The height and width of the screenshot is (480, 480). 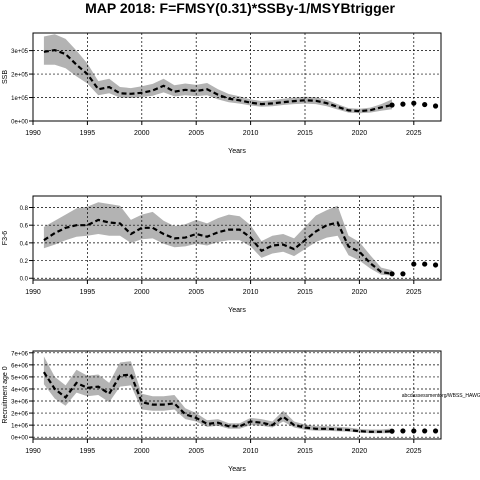 What do you see at coordinates (20, 403) in the screenshot?
I see `y-tick-label: 3e+06` at bounding box center [20, 403].